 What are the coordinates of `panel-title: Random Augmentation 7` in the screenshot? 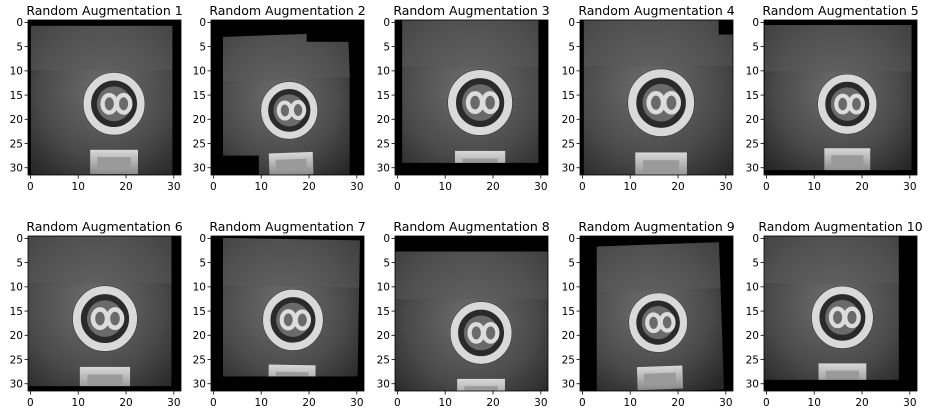 It's located at (287, 226).